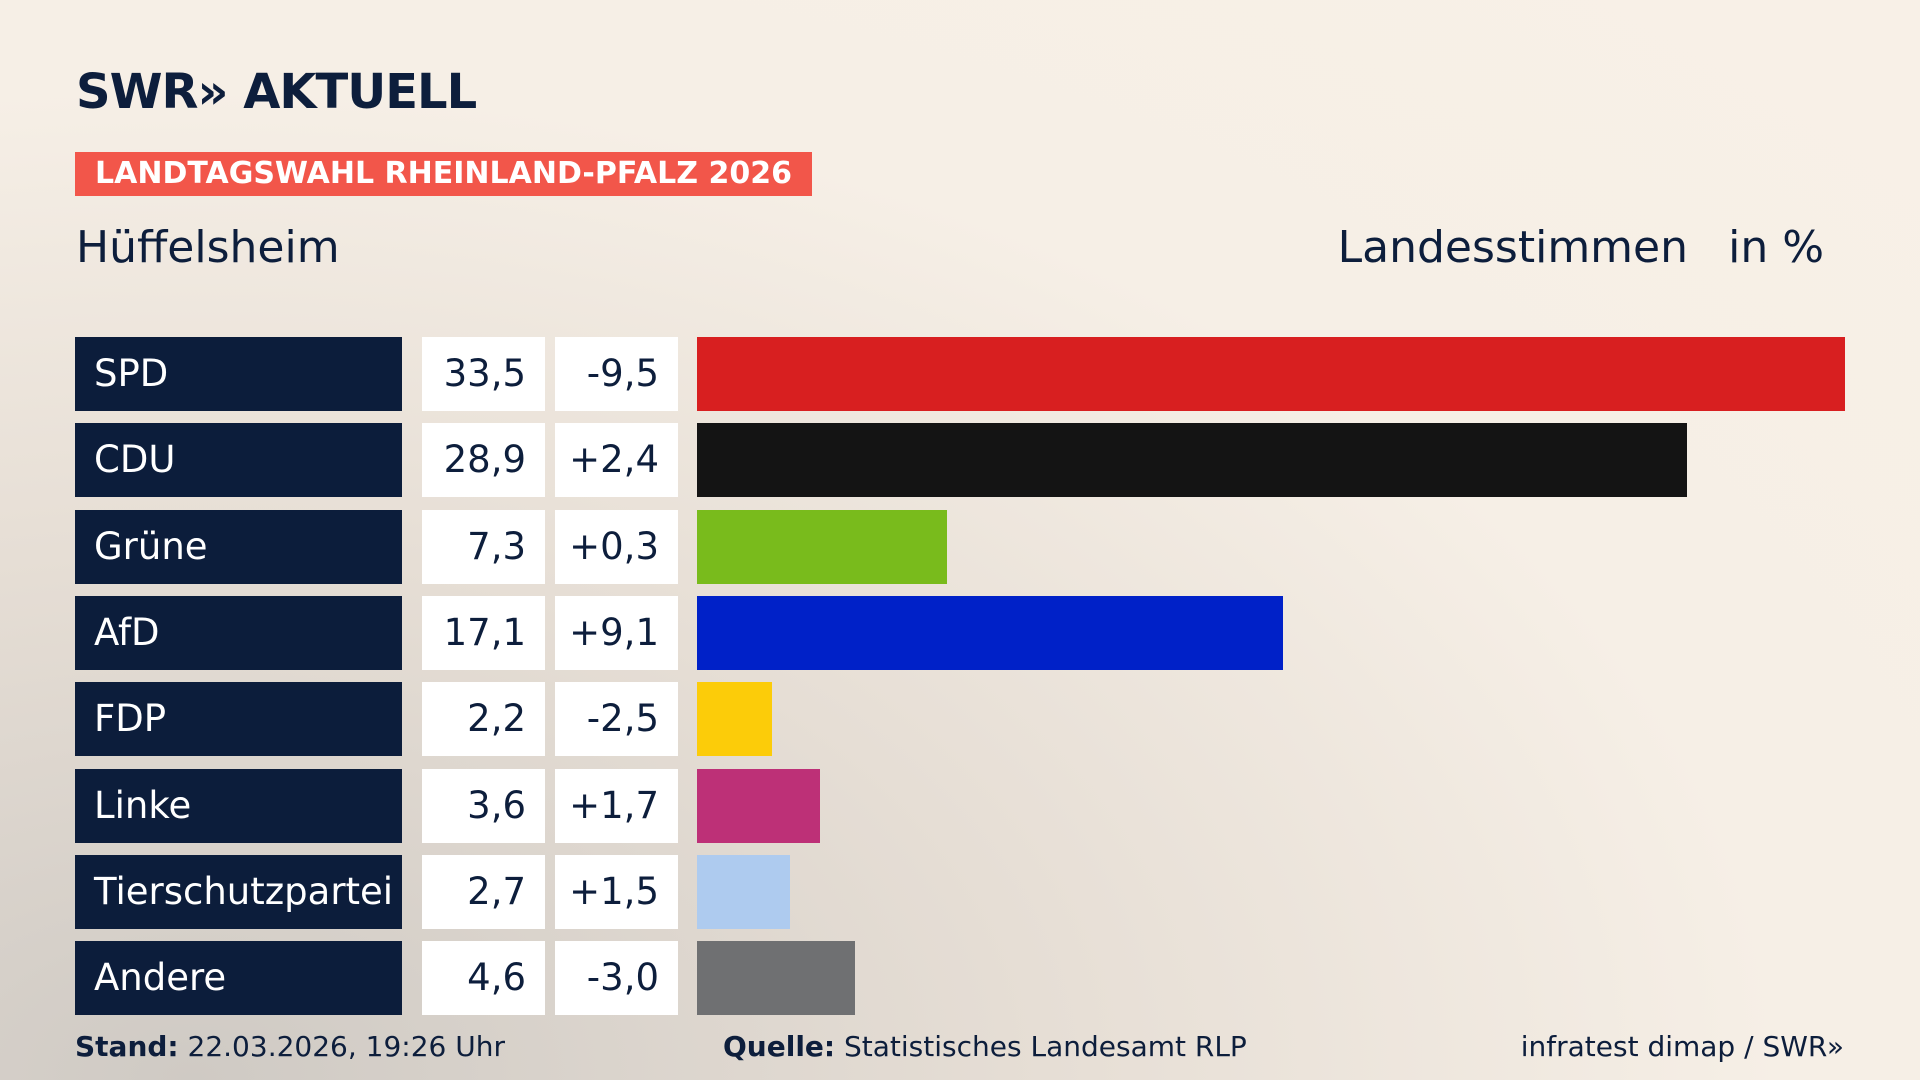 This screenshot has width=1920, height=1080. What do you see at coordinates (238, 805) in the screenshot?
I see `party-name: Linke` at bounding box center [238, 805].